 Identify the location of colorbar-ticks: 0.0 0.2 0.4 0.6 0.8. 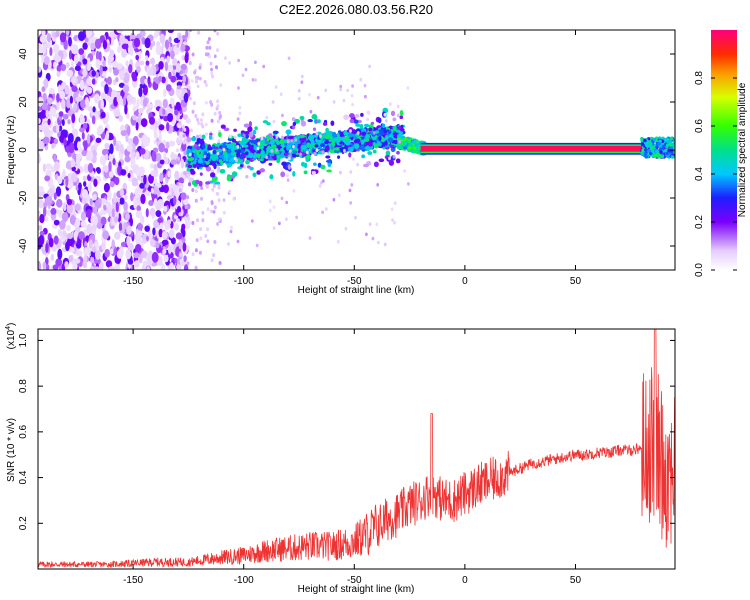
(715, 174).